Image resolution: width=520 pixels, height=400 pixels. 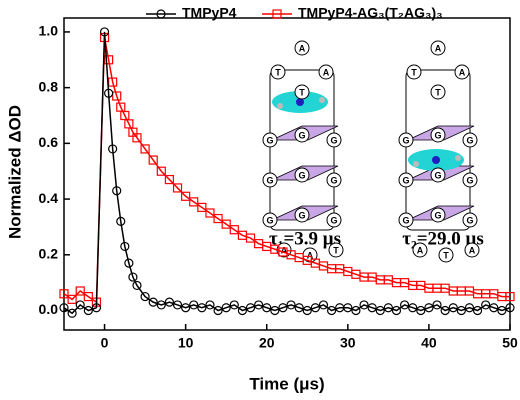 What do you see at coordinates (49, 86) in the screenshot?
I see `y-tick-label: 0.8` at bounding box center [49, 86].